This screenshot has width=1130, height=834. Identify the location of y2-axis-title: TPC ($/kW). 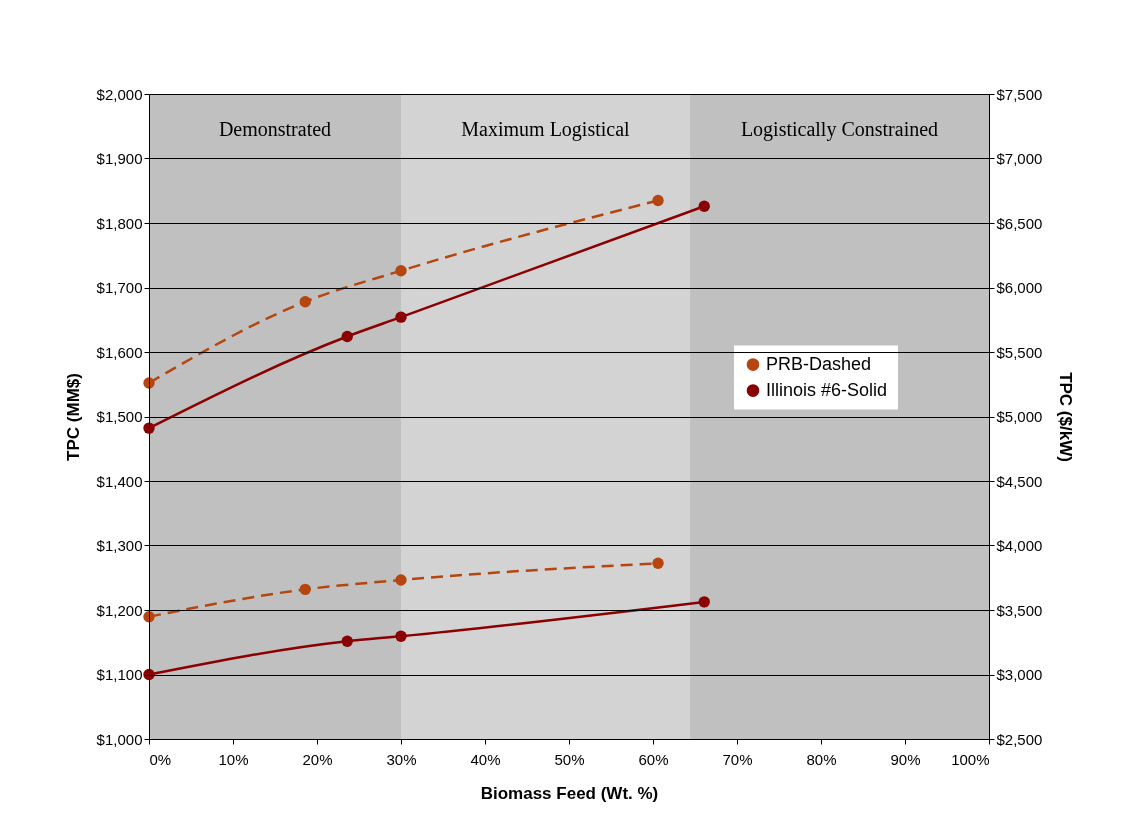
(1066, 417).